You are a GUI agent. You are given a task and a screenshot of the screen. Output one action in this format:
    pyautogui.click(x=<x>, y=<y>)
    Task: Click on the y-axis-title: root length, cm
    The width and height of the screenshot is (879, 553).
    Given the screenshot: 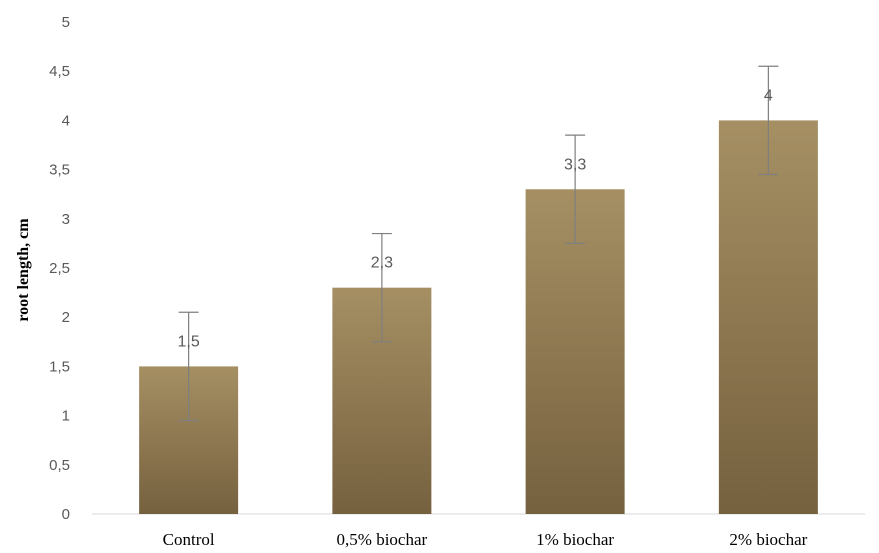 What is the action you would take?
    pyautogui.click(x=23, y=270)
    